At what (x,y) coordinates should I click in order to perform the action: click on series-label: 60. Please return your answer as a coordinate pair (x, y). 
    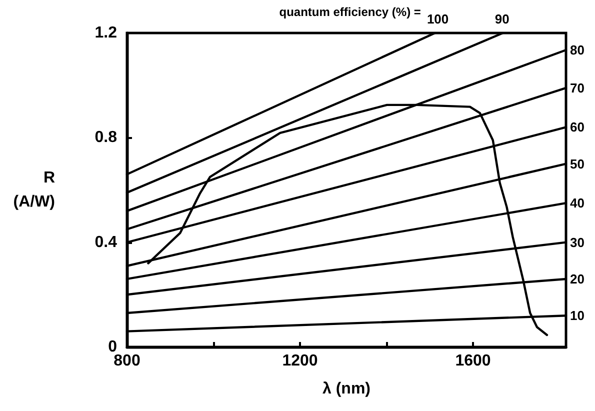
    Looking at the image, I should click on (577, 127).